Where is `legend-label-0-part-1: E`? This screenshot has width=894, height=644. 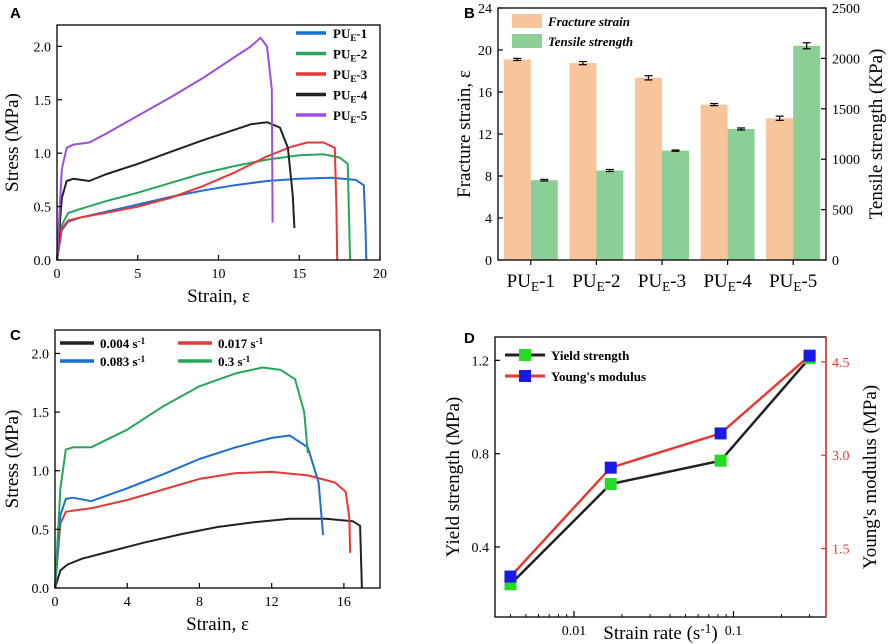
legend-label-0-part-1: E is located at coordinates (353, 38).